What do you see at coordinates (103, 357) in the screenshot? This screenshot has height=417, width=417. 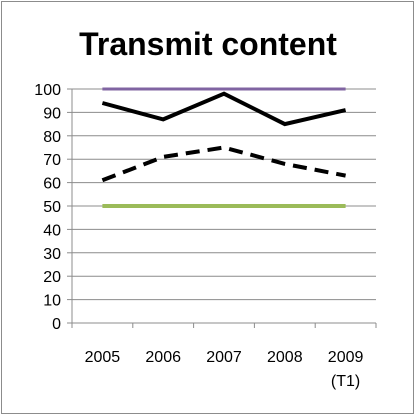 I see `x-tick-label: 2005` at bounding box center [103, 357].